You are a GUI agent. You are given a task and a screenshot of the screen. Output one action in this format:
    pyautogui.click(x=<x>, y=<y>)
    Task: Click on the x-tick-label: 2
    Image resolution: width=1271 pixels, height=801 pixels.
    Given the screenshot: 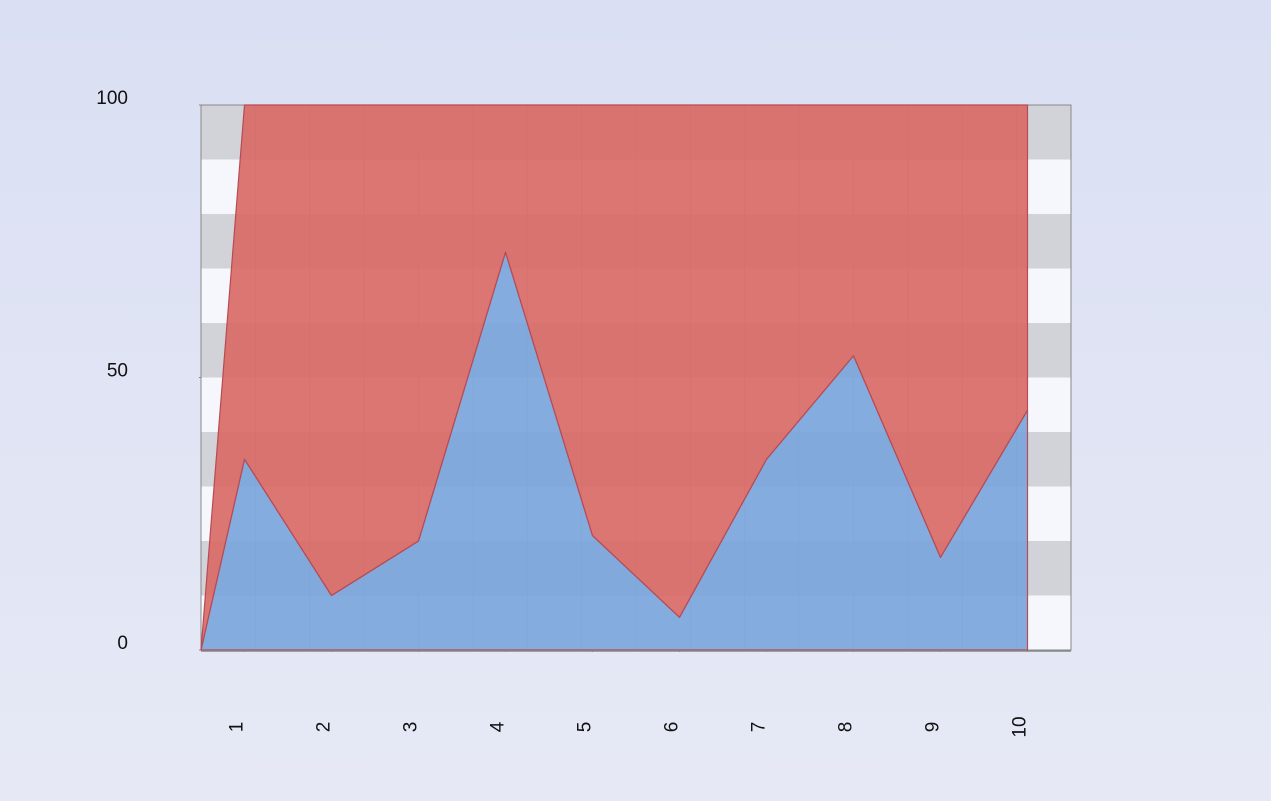 What is the action you would take?
    pyautogui.click(x=324, y=727)
    